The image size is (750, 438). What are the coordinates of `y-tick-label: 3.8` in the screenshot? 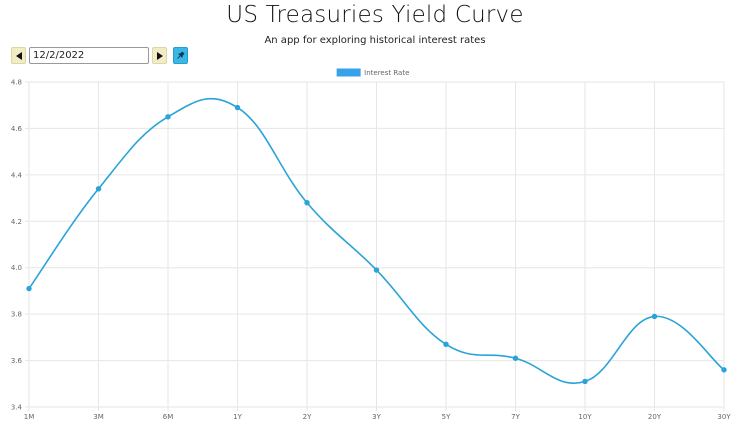 It's located at (16, 315).